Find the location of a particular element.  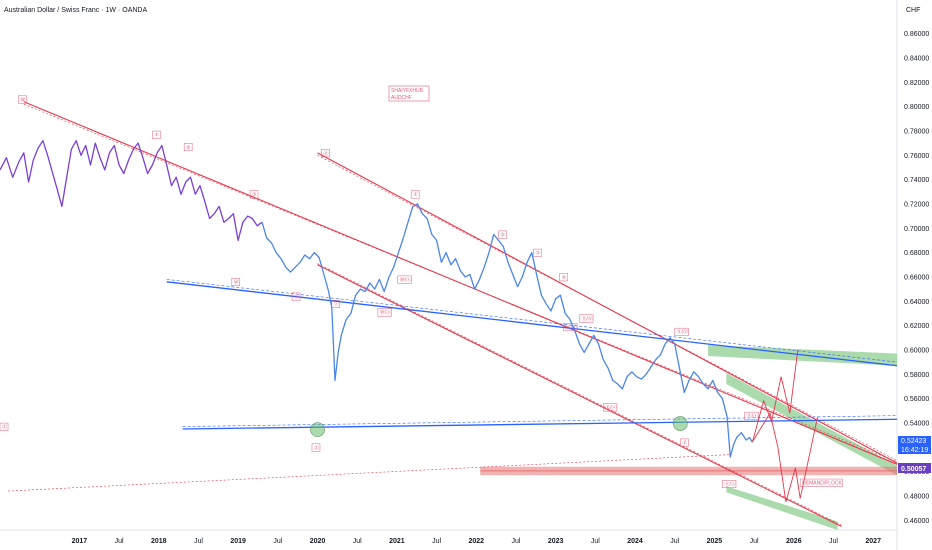

time-tick-label: 2023 is located at coordinates (556, 541).